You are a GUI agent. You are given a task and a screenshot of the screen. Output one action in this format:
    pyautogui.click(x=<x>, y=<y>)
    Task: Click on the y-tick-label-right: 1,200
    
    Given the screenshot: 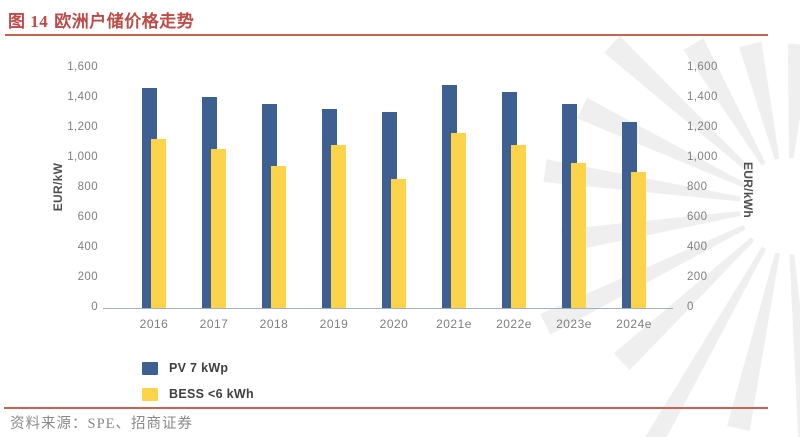 What is the action you would take?
    pyautogui.click(x=702, y=127)
    